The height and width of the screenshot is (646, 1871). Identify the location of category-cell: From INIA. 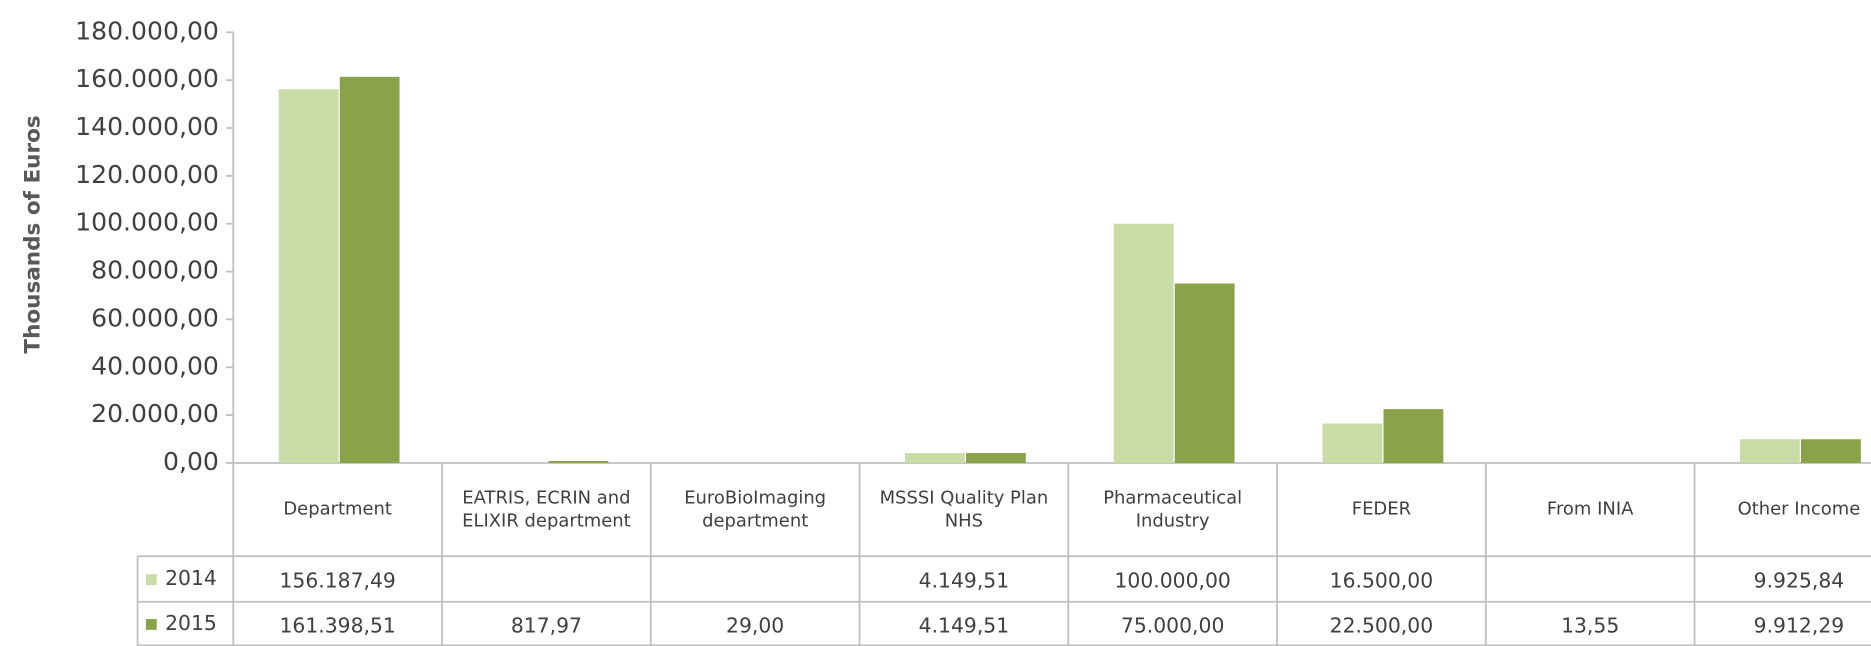
(1590, 508).